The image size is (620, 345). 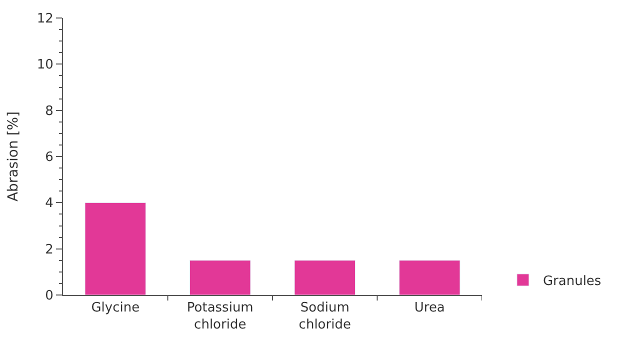 What do you see at coordinates (49, 158) in the screenshot?
I see `y-tick-label: 6` at bounding box center [49, 158].